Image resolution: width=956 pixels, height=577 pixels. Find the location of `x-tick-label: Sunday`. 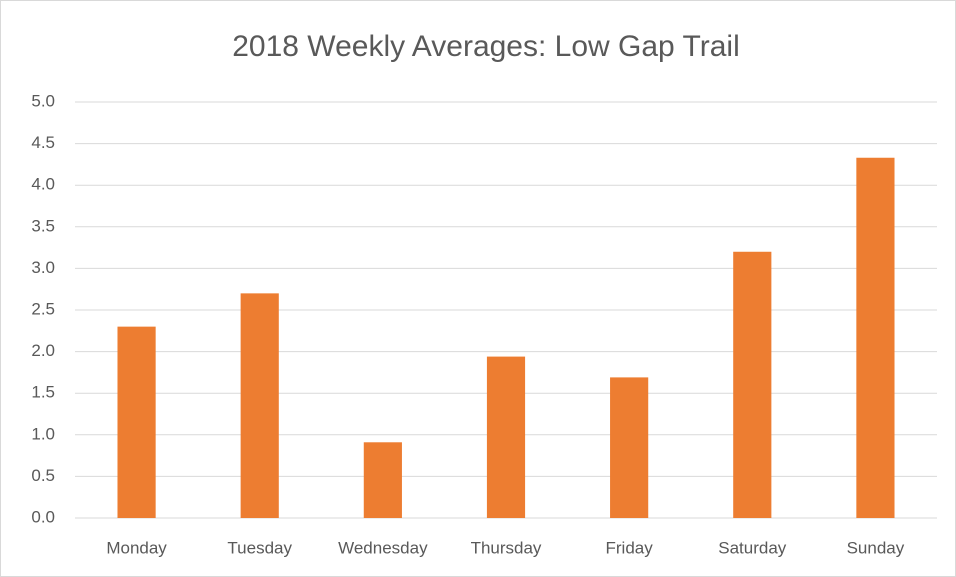

x-tick-label: Sunday is located at coordinates (876, 547).